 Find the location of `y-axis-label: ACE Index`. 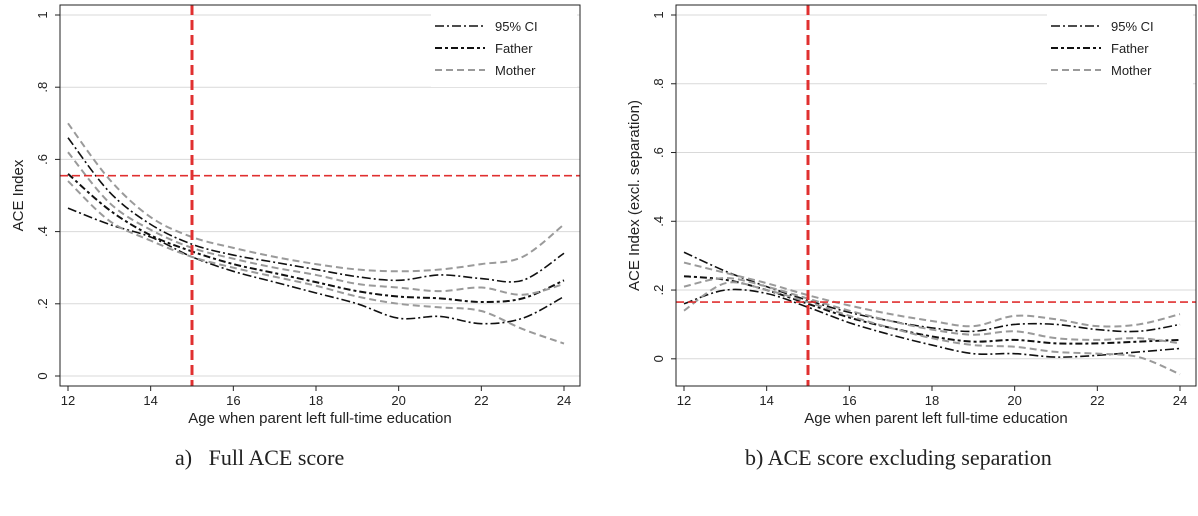

y-axis-label: ACE Index is located at coordinates (18, 195).